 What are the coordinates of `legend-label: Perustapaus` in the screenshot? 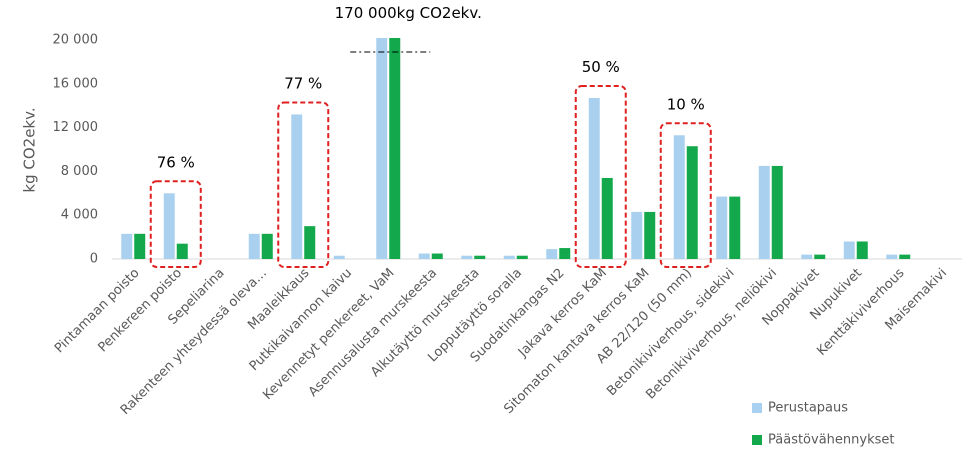 It's located at (808, 408).